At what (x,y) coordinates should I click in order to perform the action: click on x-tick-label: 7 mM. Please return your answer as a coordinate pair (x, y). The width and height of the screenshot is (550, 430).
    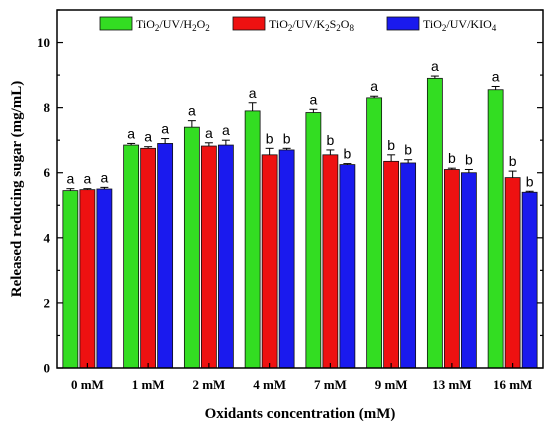
    Looking at the image, I should click on (330, 384).